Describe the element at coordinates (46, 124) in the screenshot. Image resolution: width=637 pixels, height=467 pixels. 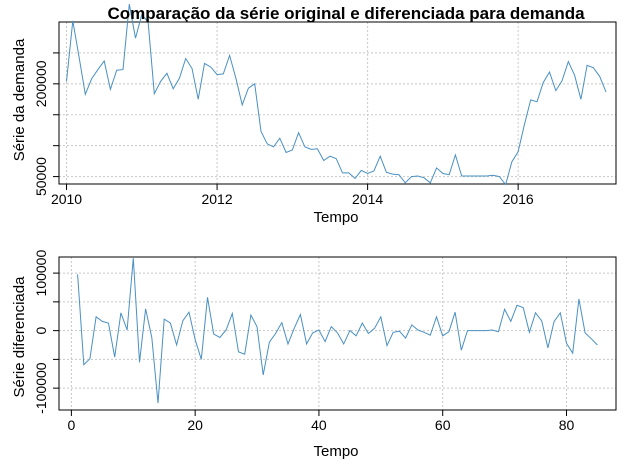
I see `top-y-axis: 50000 200000` at that location.